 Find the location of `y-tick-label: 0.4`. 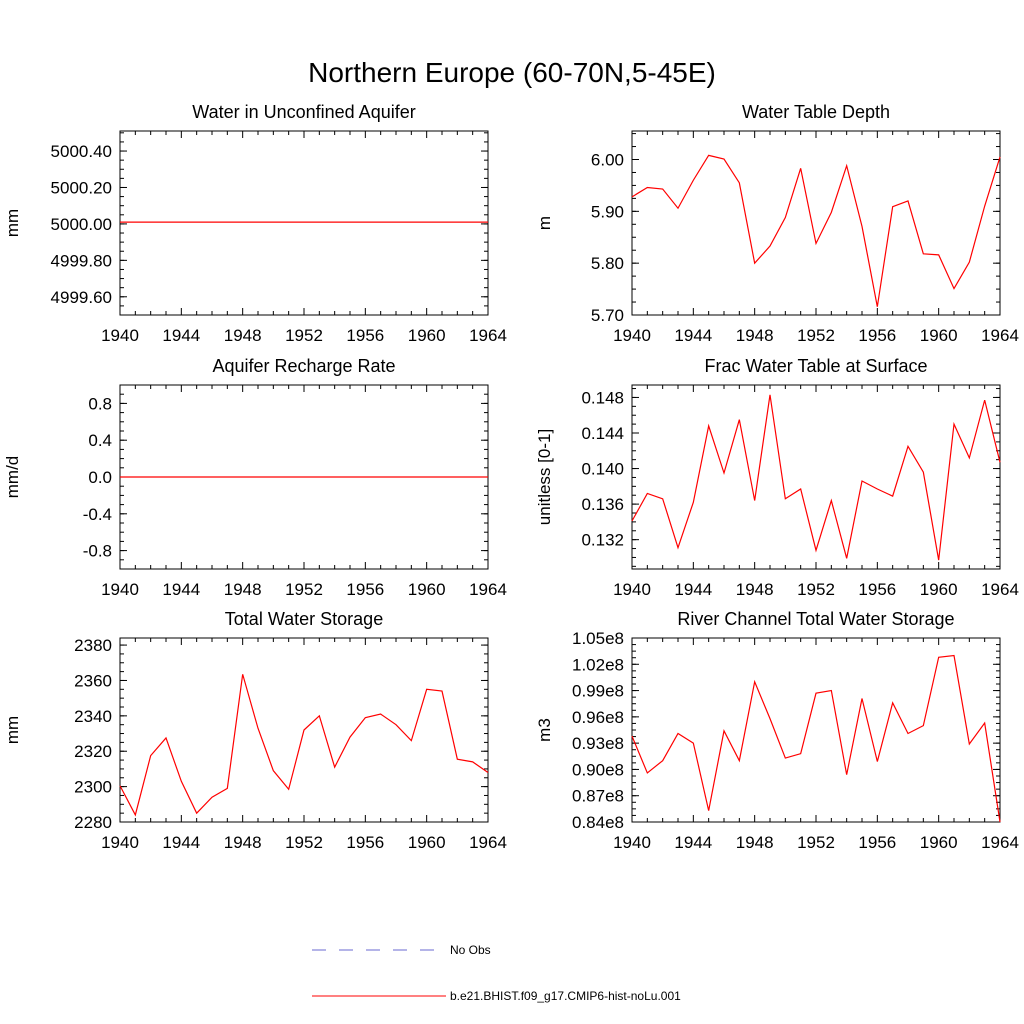

y-tick-label: 0.4 is located at coordinates (100, 440).